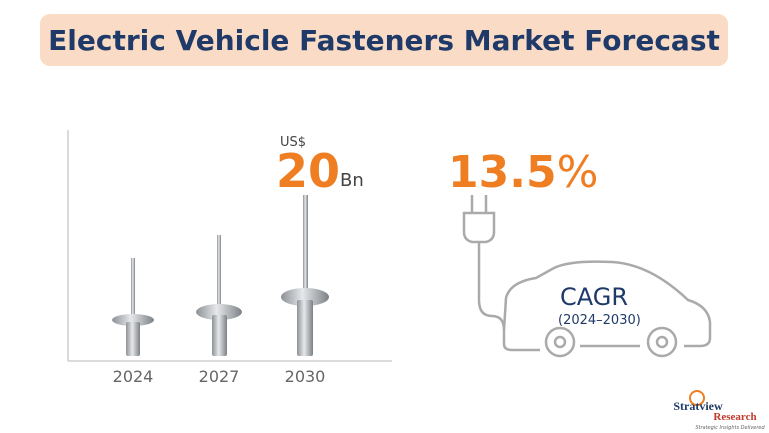 The width and height of the screenshot is (769, 433). I want to click on year-label: 2027, so click(219, 376).